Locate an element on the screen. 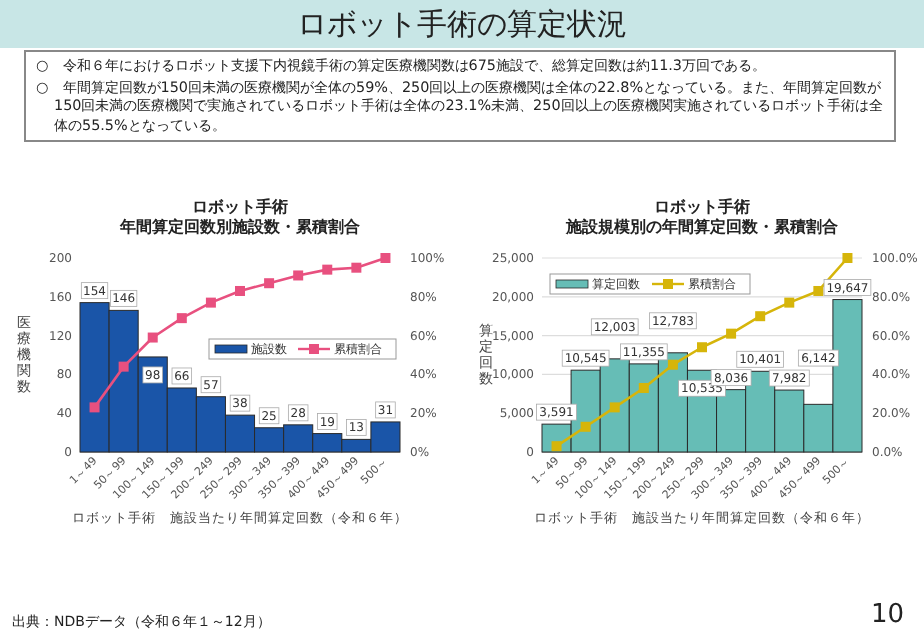 The width and height of the screenshot is (924, 640). text: ロボット手術の算定状況 is located at coordinates (462, 24).